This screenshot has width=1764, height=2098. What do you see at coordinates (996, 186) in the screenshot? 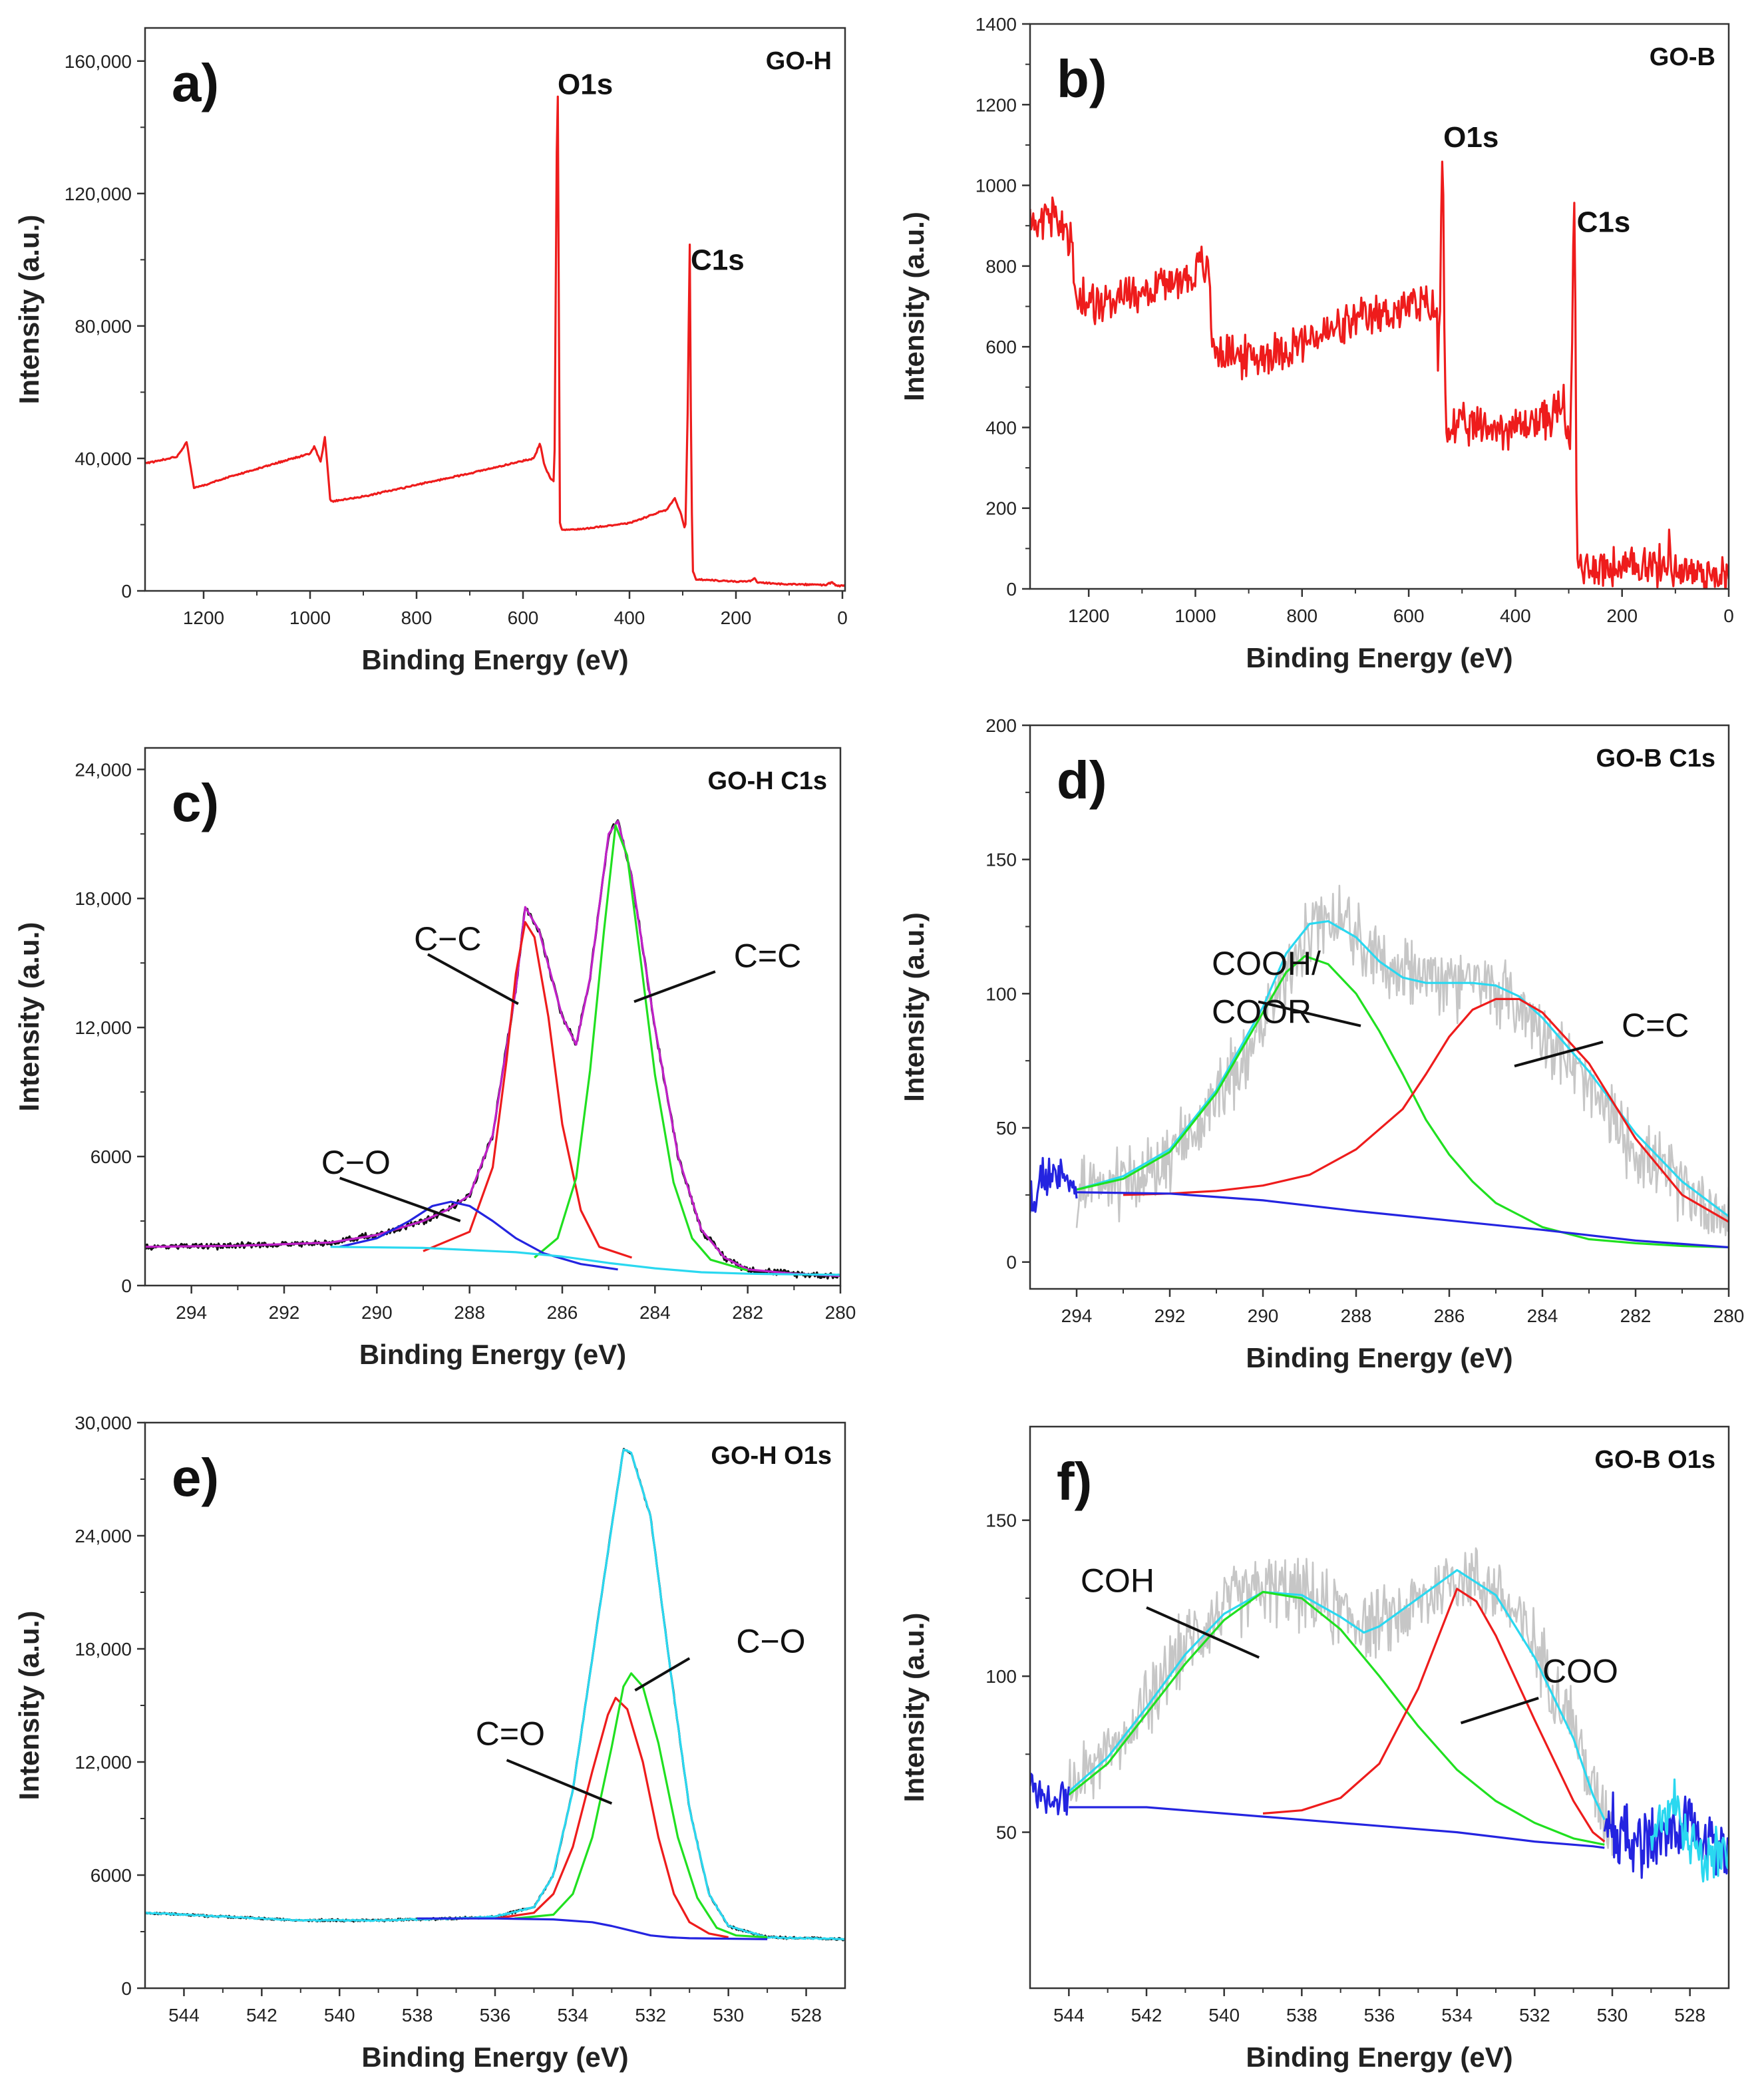
I see `y-tick-label: 1000` at bounding box center [996, 186].